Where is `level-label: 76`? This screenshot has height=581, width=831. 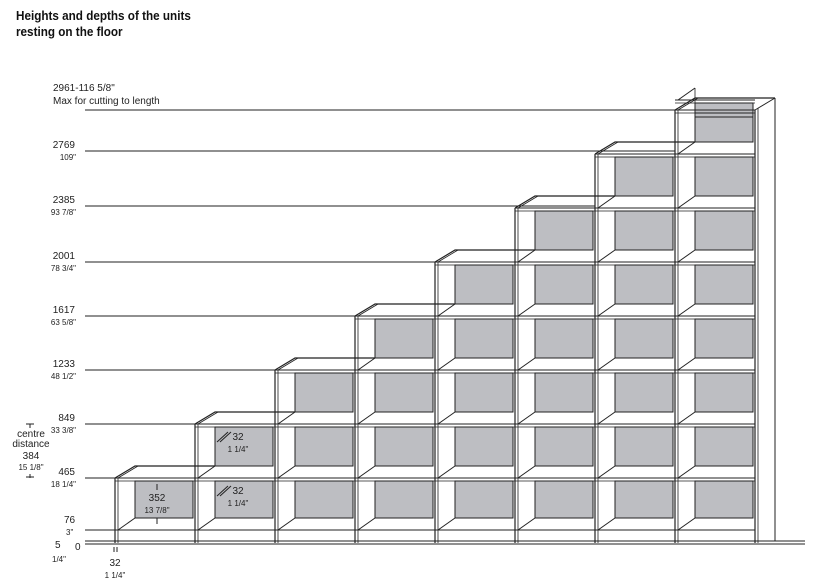
level-label: 76 is located at coordinates (70, 520).